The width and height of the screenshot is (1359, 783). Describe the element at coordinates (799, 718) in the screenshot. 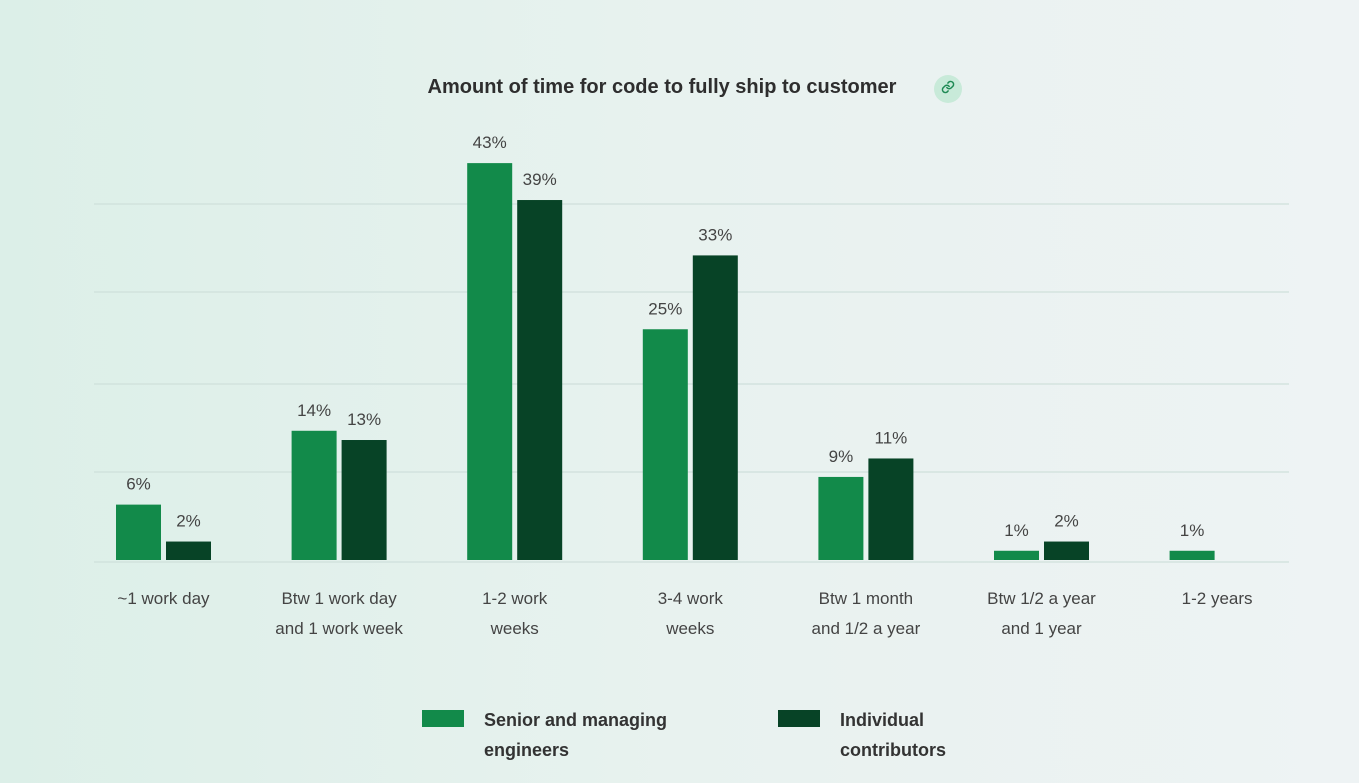

I see `legend-swatch-ic` at that location.